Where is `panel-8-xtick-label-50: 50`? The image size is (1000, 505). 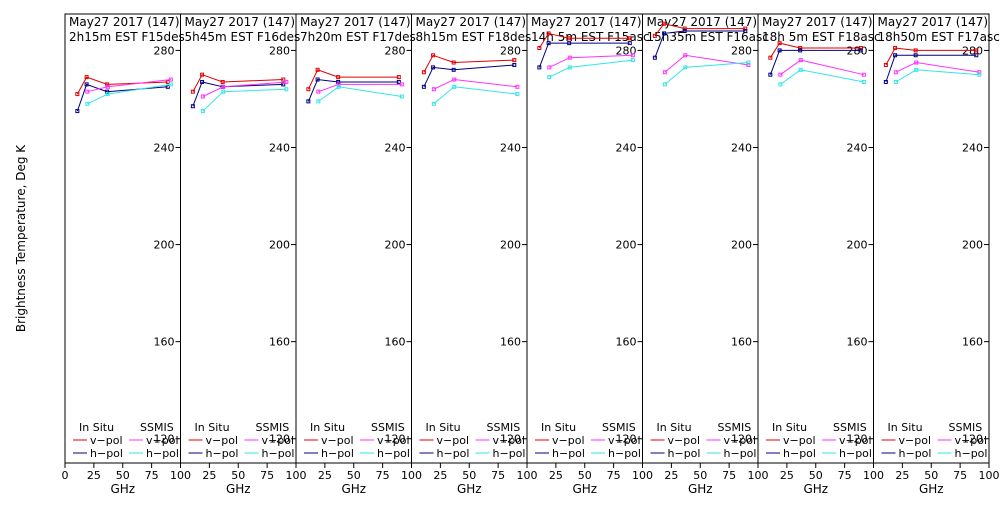 panel-8-xtick-label-50: 50 is located at coordinates (931, 475).